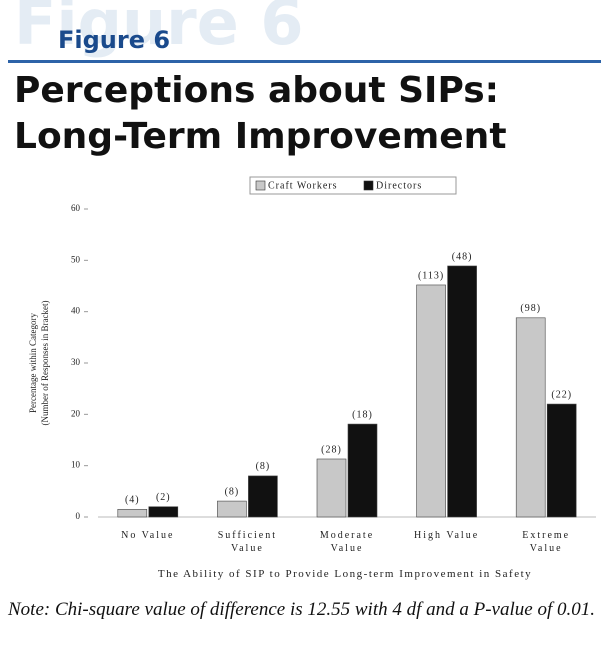 Image resolution: width=601 pixels, height=649 pixels. What do you see at coordinates (353, 185) in the screenshot?
I see `legend-box` at bounding box center [353, 185].